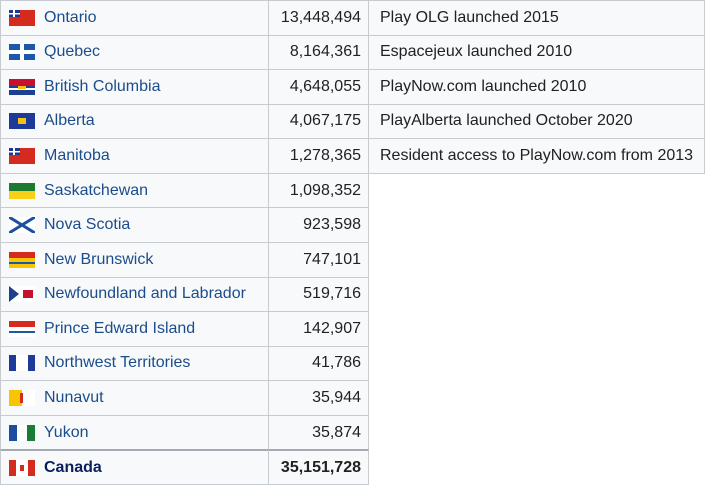 Image resolution: width=705 pixels, height=485 pixels. What do you see at coordinates (134, 467) in the screenshot?
I see `region-cell: Canada` at bounding box center [134, 467].